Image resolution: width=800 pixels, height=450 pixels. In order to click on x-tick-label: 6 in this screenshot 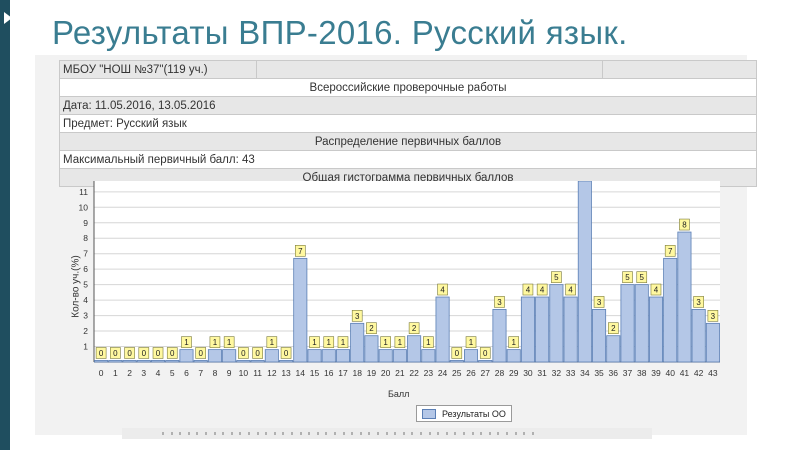, I will do `click(186, 373)`.